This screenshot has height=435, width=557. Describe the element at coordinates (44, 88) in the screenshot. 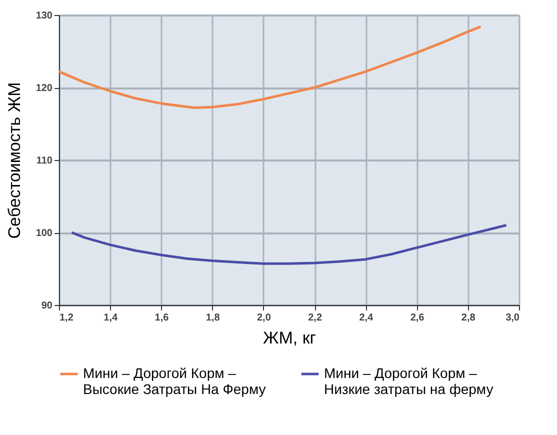

I see `y-tick-label: 120` at that location.